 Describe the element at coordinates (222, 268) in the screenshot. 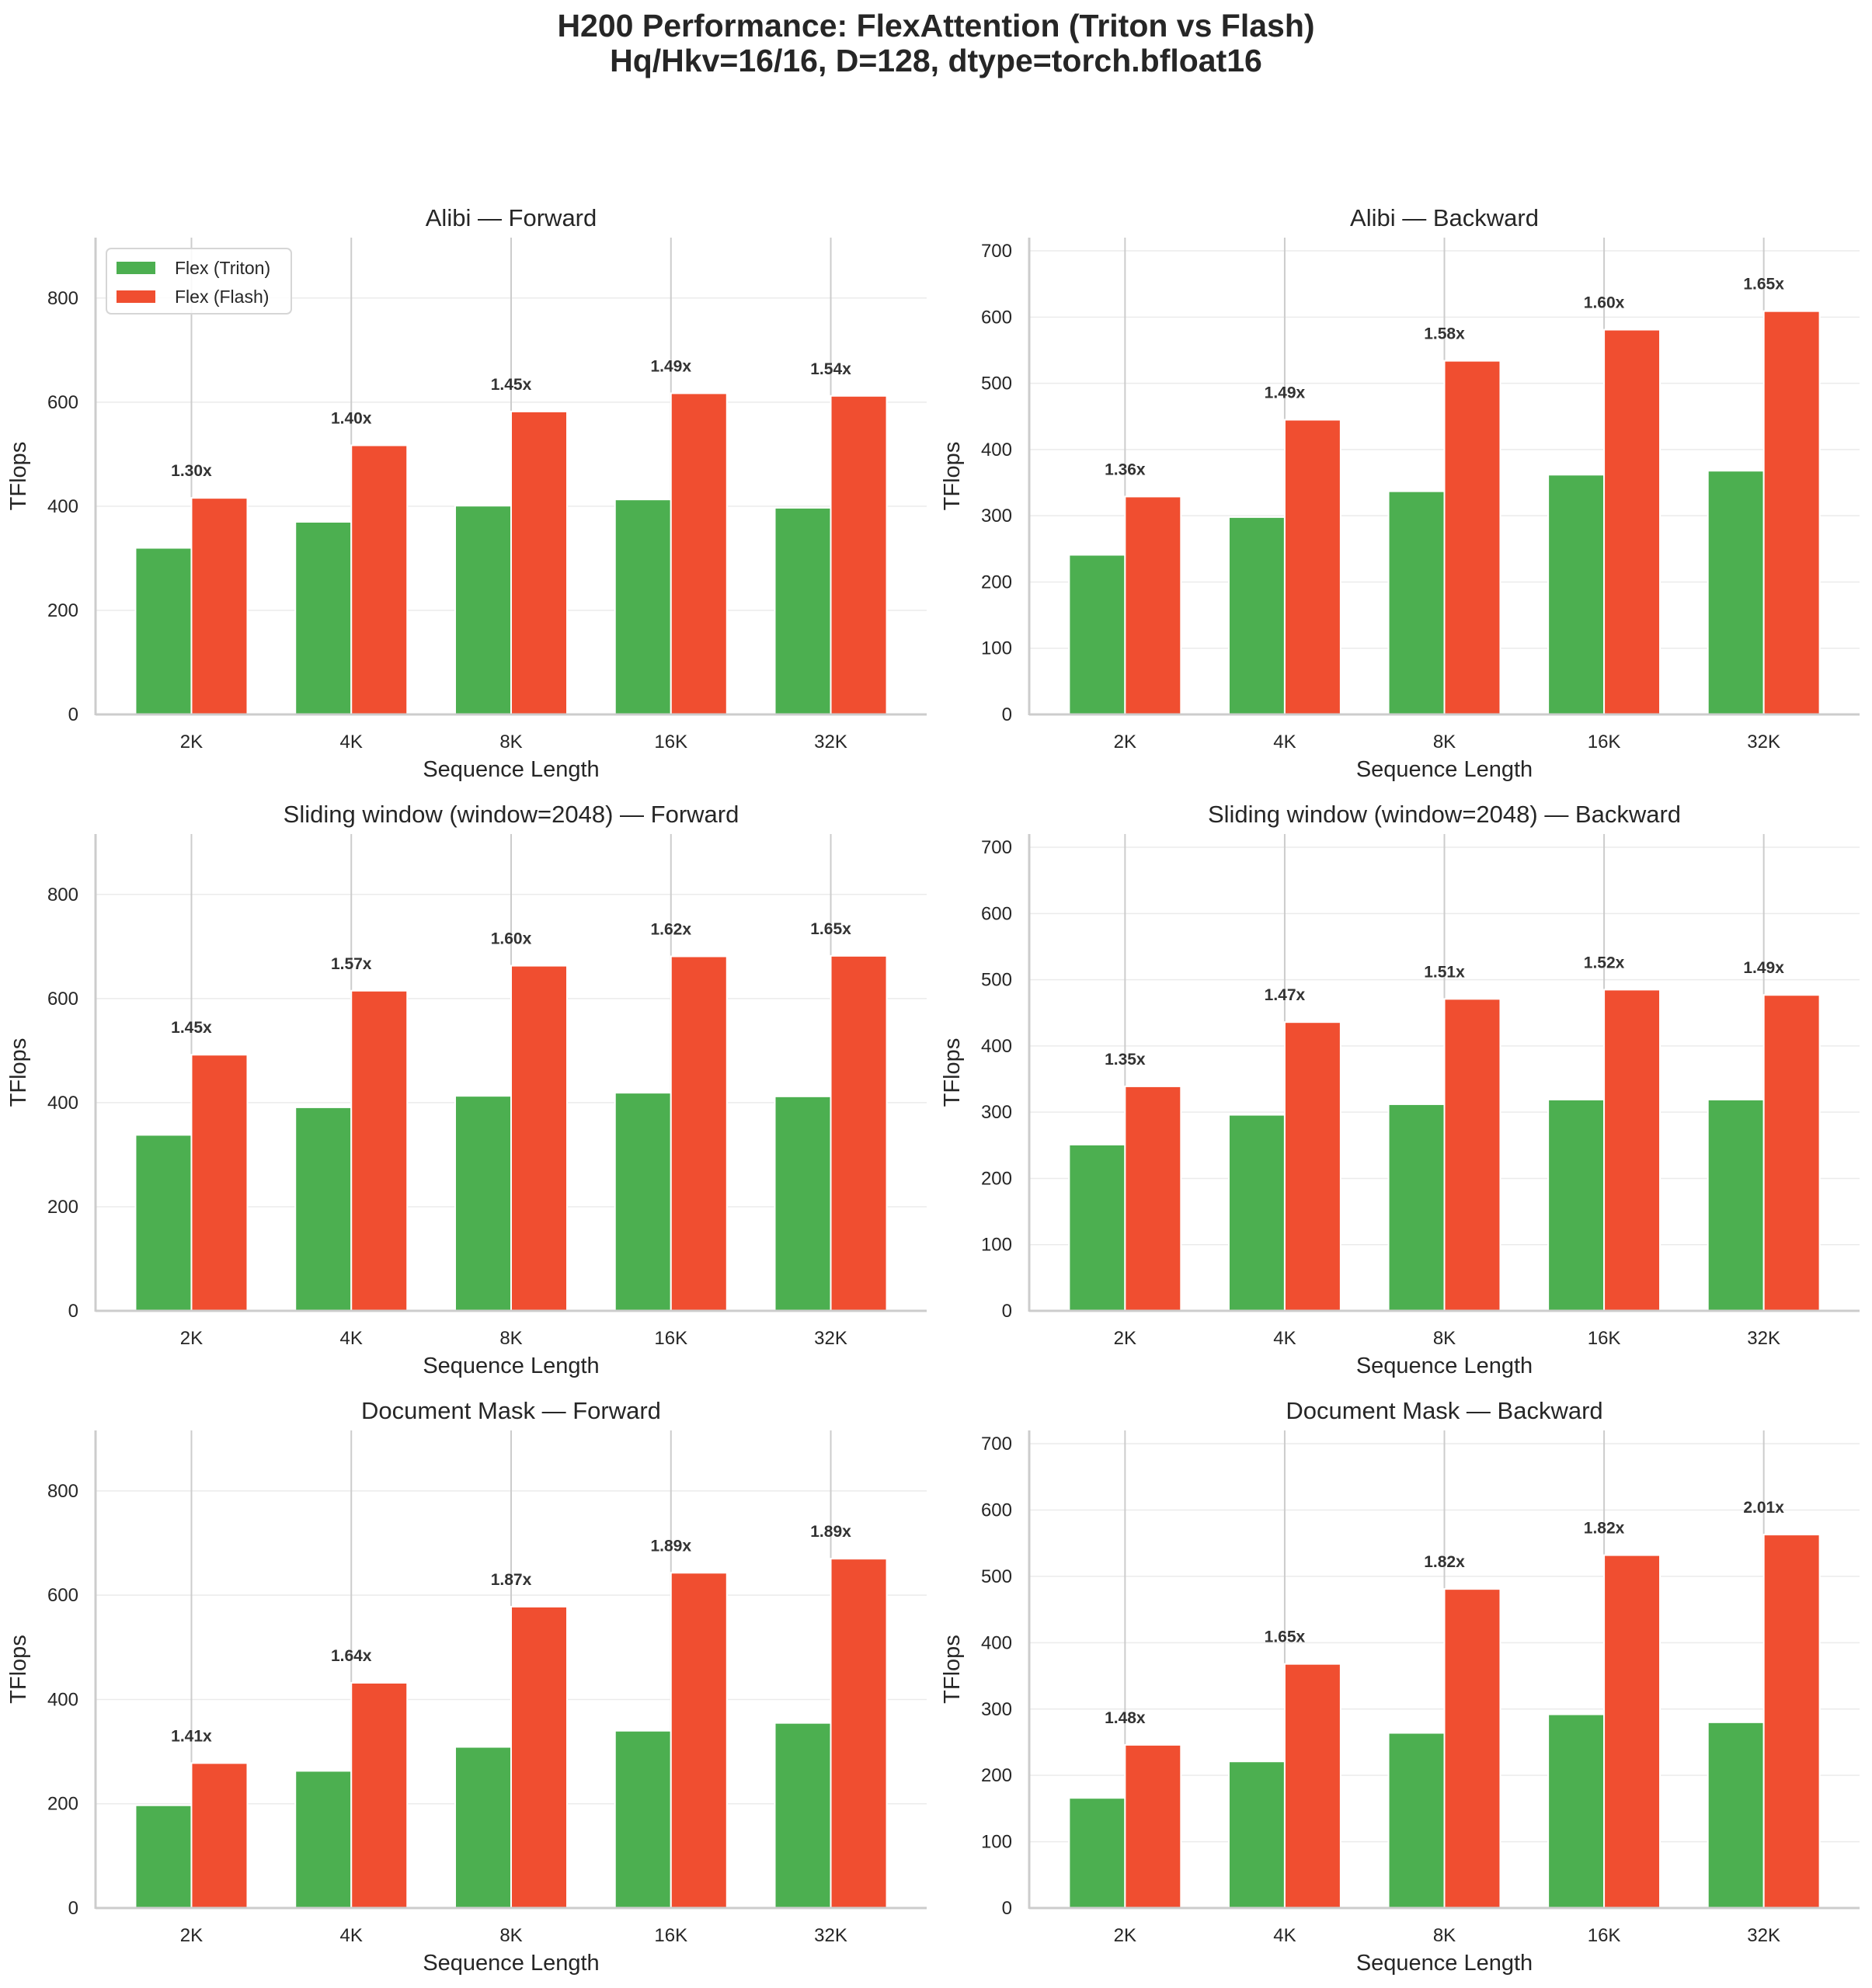

I see `legend-label: Flex (Triton)` at that location.